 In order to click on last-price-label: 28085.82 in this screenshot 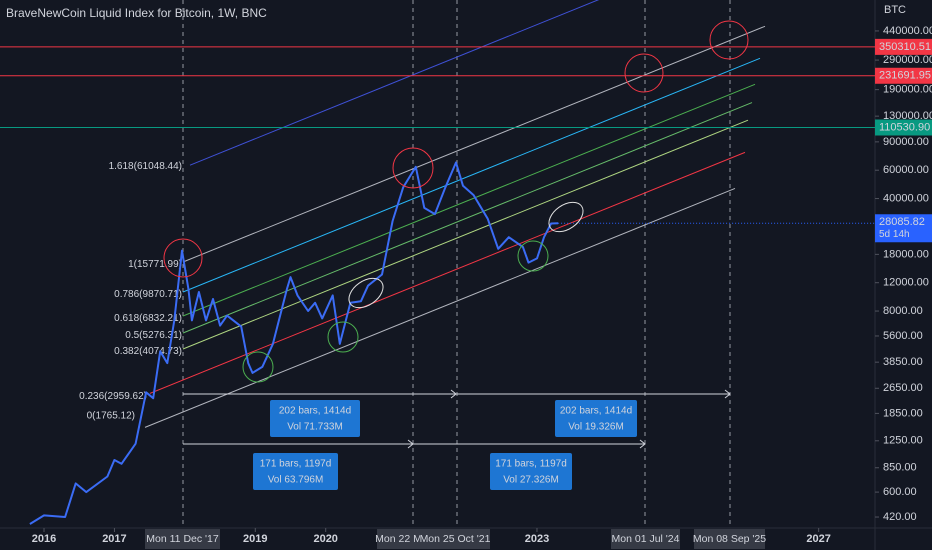, I will do `click(902, 222)`.